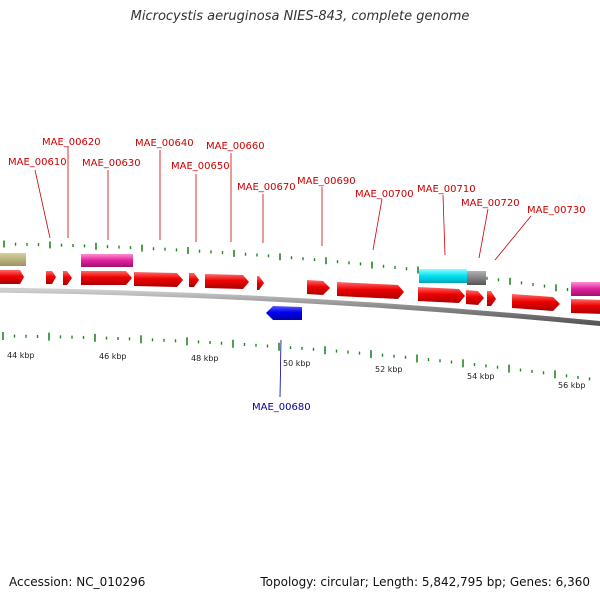  What do you see at coordinates (446, 189) in the screenshot?
I see `gene-label: MAE_00710` at bounding box center [446, 189].